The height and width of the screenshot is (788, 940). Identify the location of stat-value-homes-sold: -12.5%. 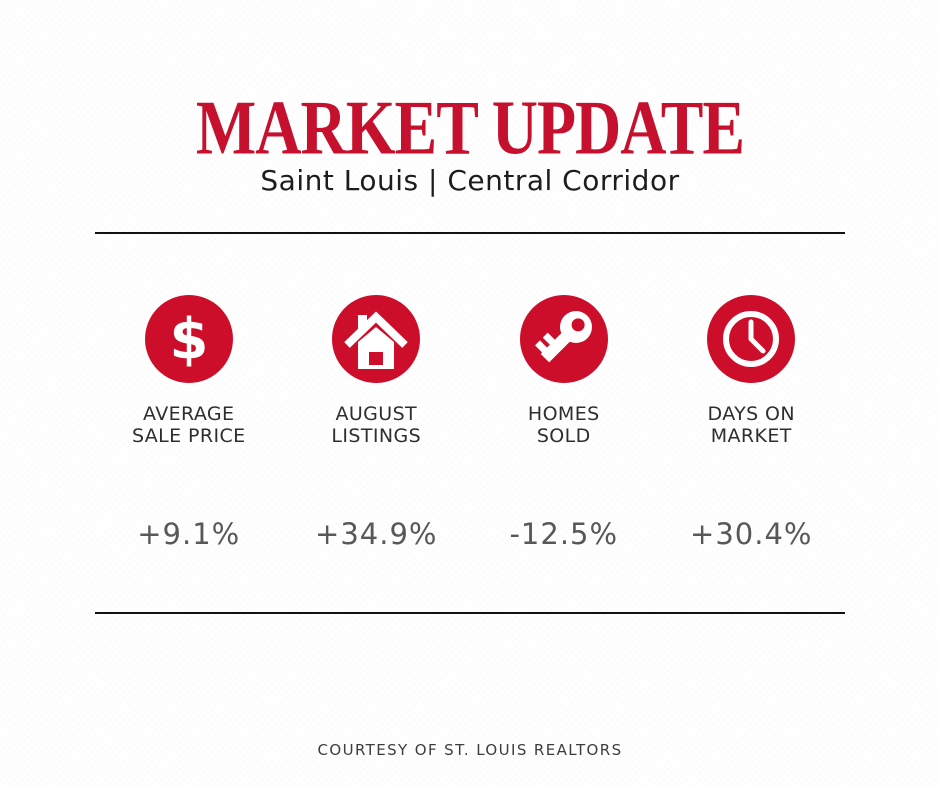
(564, 534).